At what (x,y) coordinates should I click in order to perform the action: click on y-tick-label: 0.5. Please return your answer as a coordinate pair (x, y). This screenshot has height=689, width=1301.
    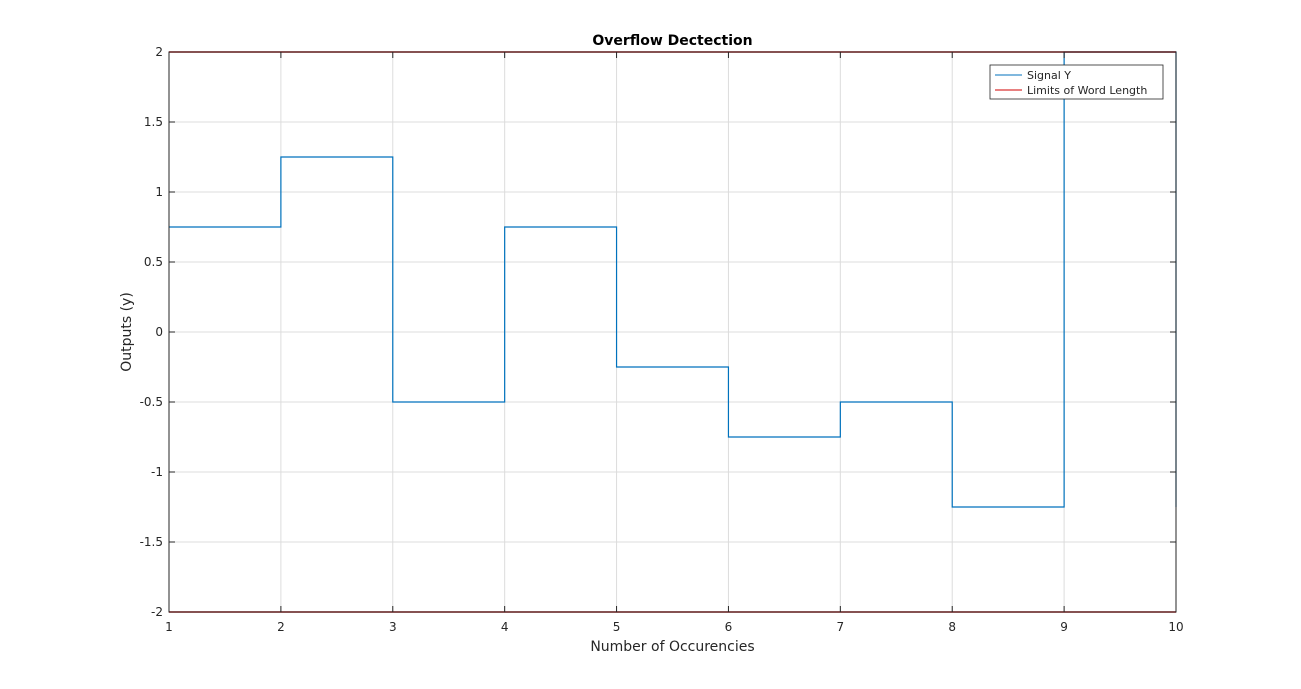
    Looking at the image, I should click on (153, 262).